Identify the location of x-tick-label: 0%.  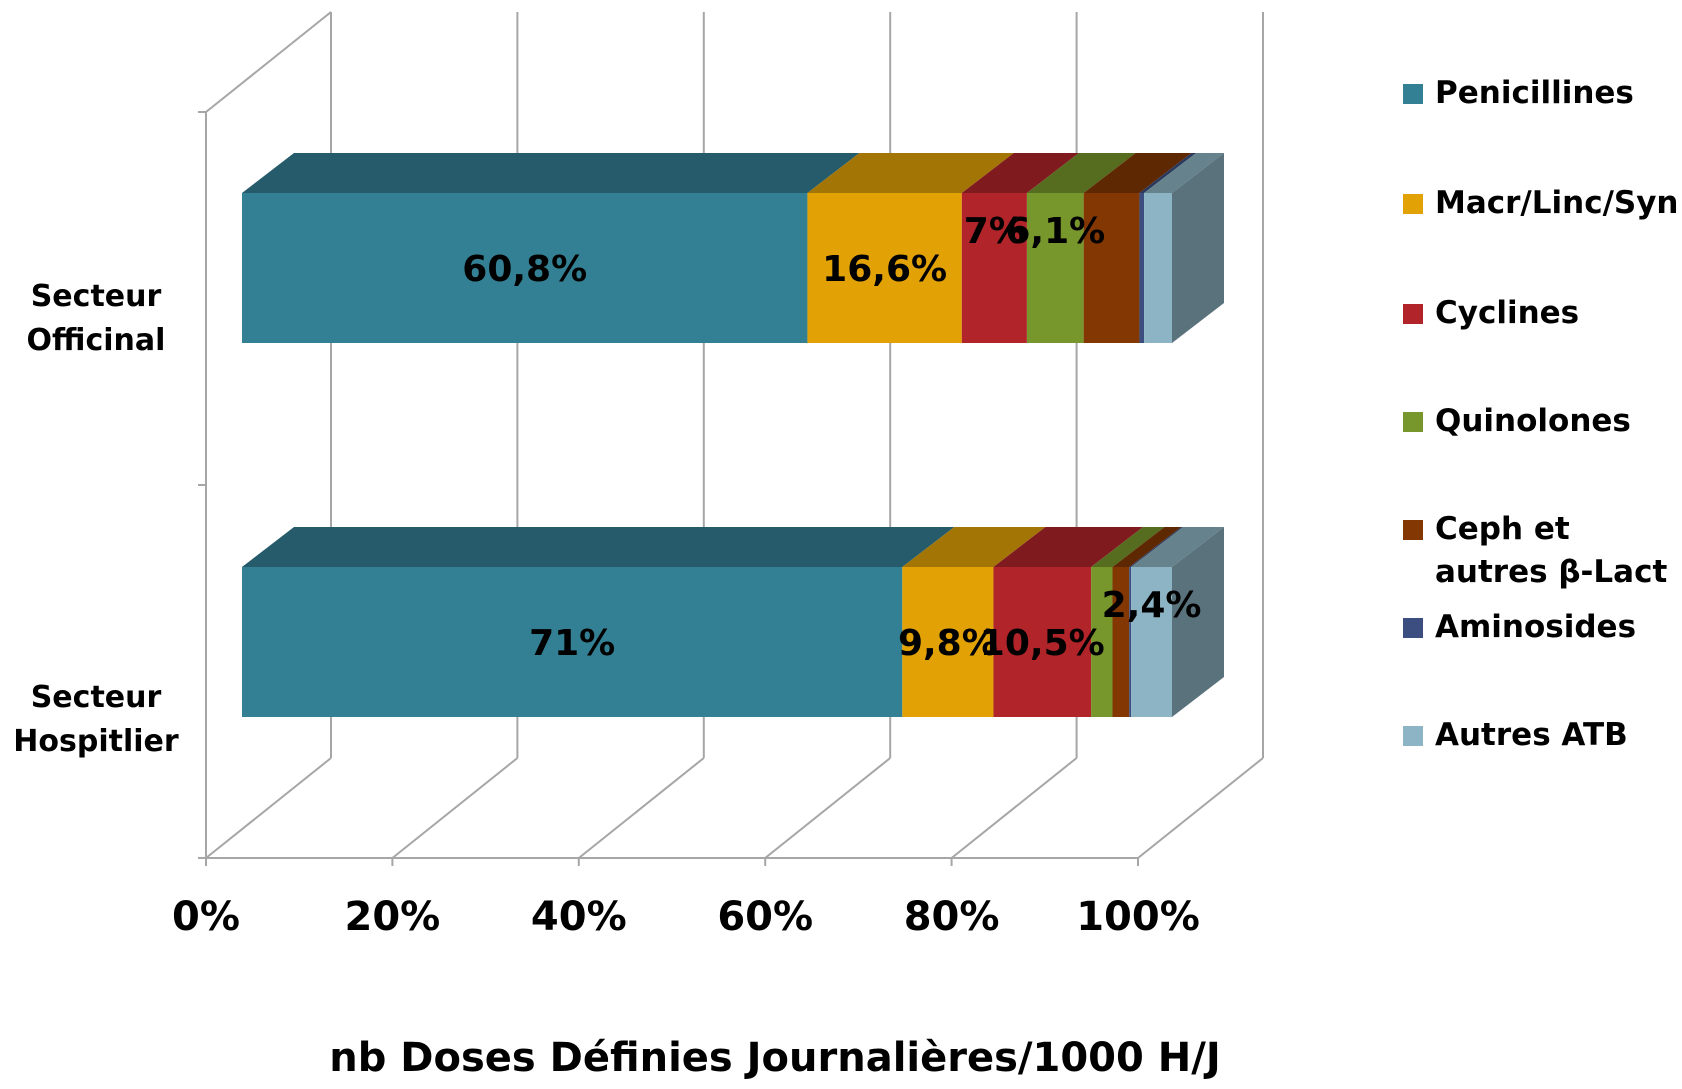
(206, 917).